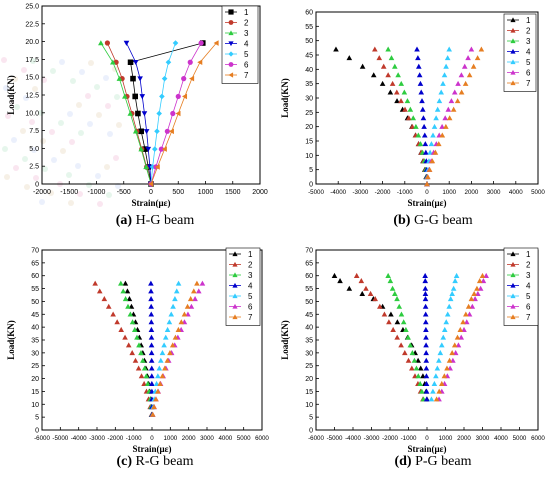  Describe the element at coordinates (521, 286) in the screenshot. I see `legend-box` at that location.